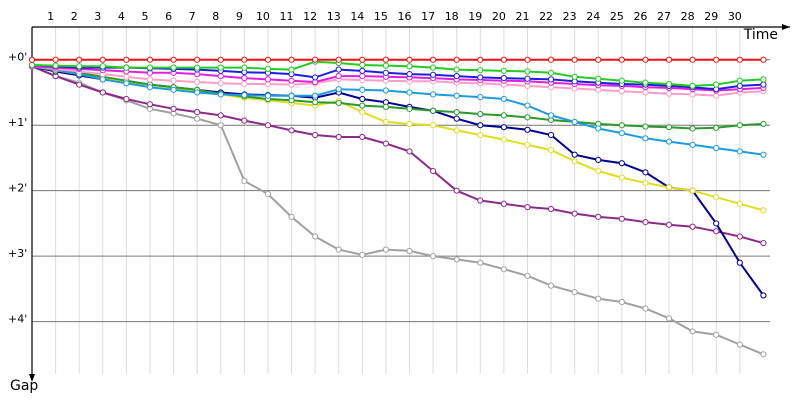 The image size is (800, 400). I want to click on y-tick-label: +4', so click(17, 319).